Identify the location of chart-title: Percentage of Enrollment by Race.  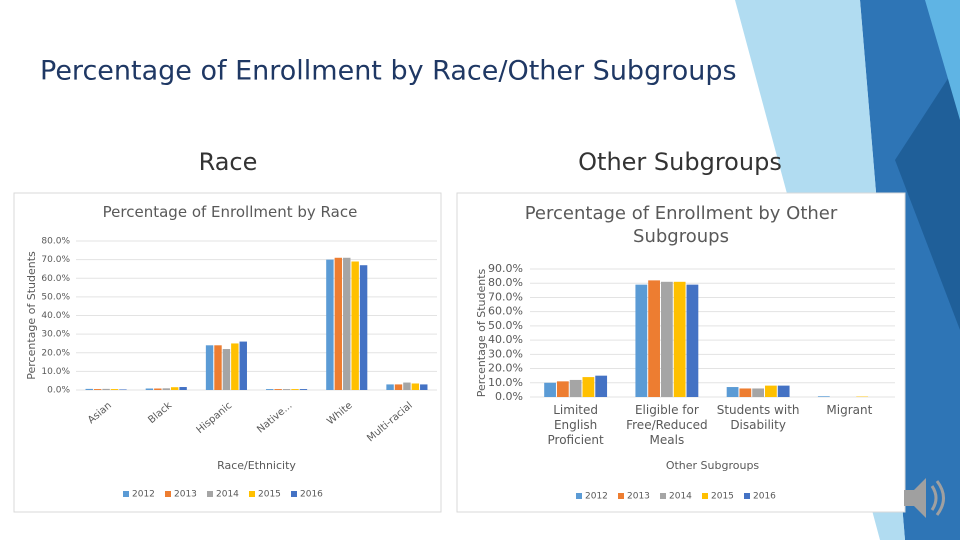
(230, 212).